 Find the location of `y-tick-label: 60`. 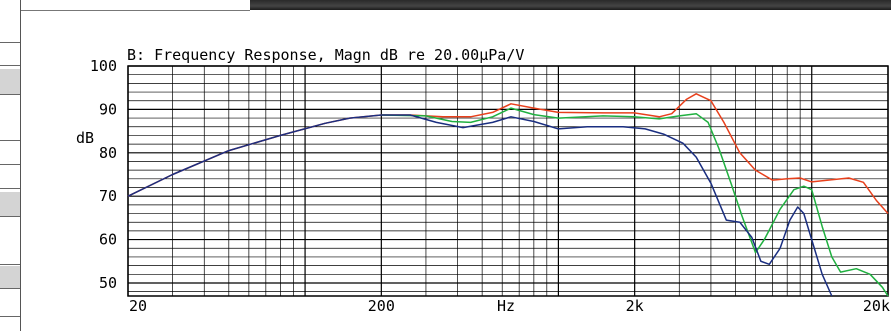

y-tick-label: 60 is located at coordinates (108, 240).